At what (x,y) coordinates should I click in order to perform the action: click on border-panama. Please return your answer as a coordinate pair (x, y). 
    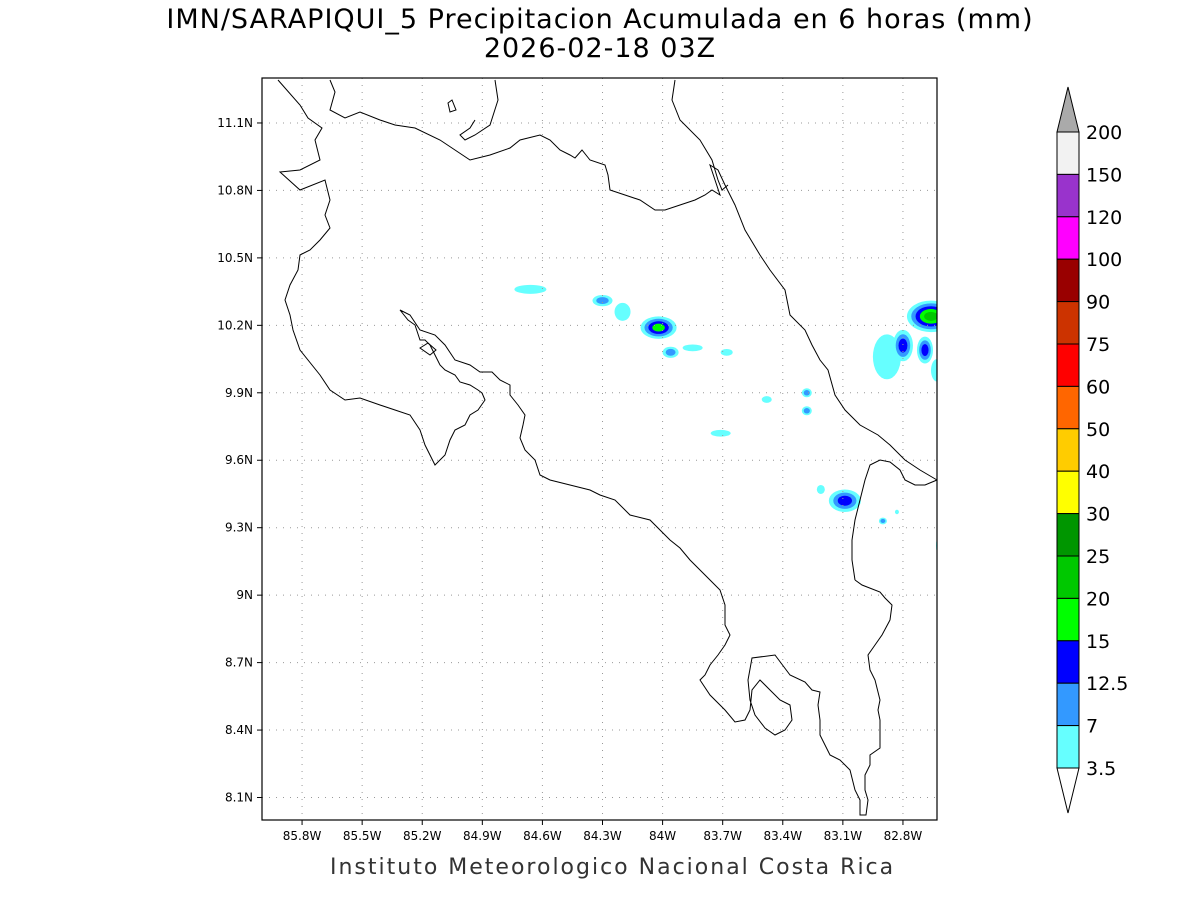
    Looking at the image, I should click on (894, 520).